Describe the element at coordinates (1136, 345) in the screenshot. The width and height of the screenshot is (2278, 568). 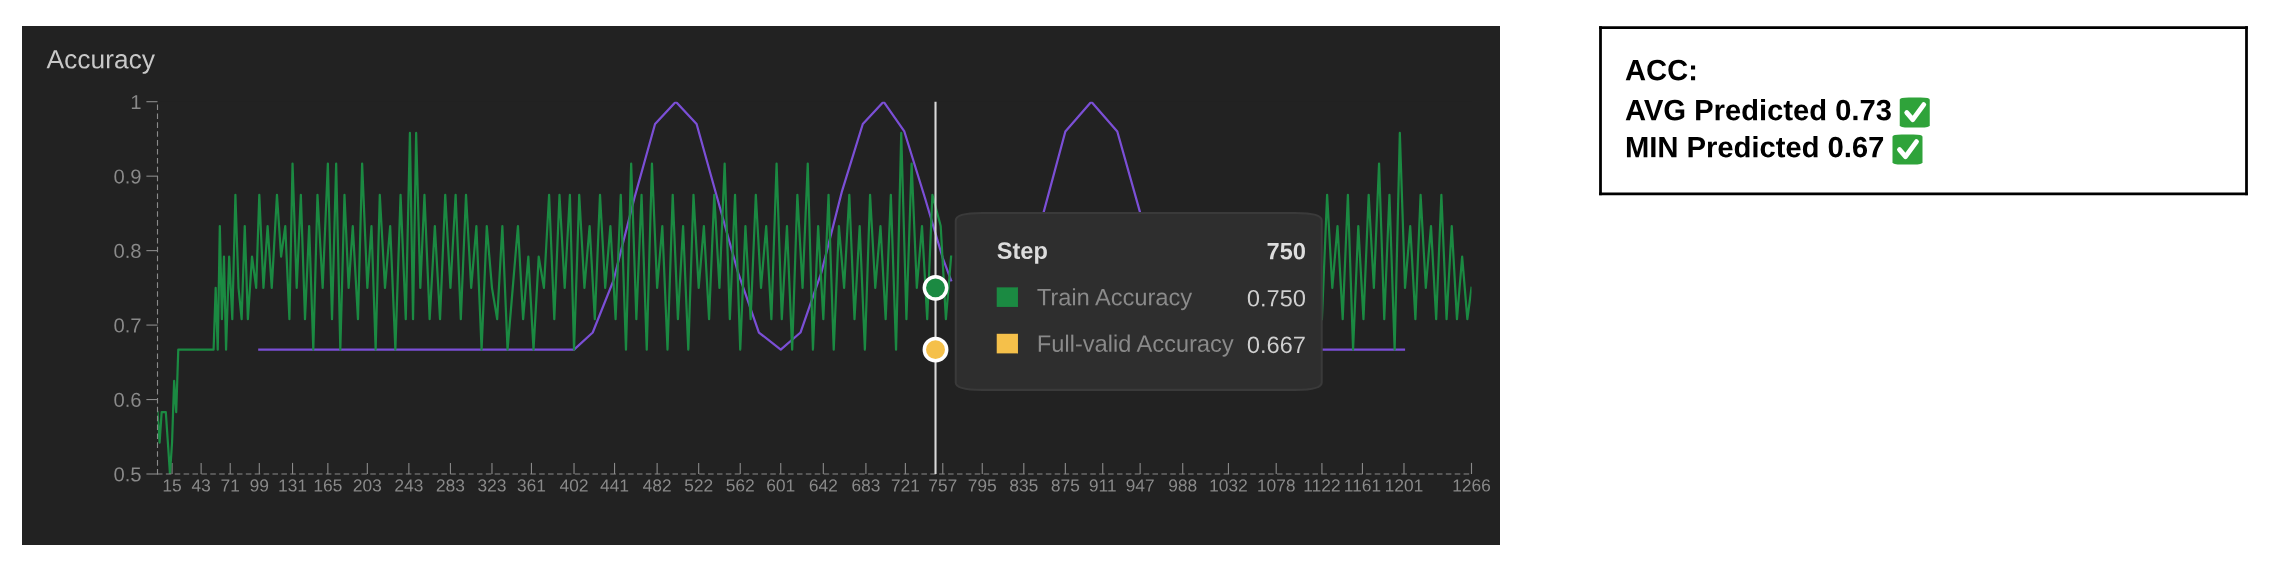
I see `legend-label: Full-valid Accuracy` at that location.